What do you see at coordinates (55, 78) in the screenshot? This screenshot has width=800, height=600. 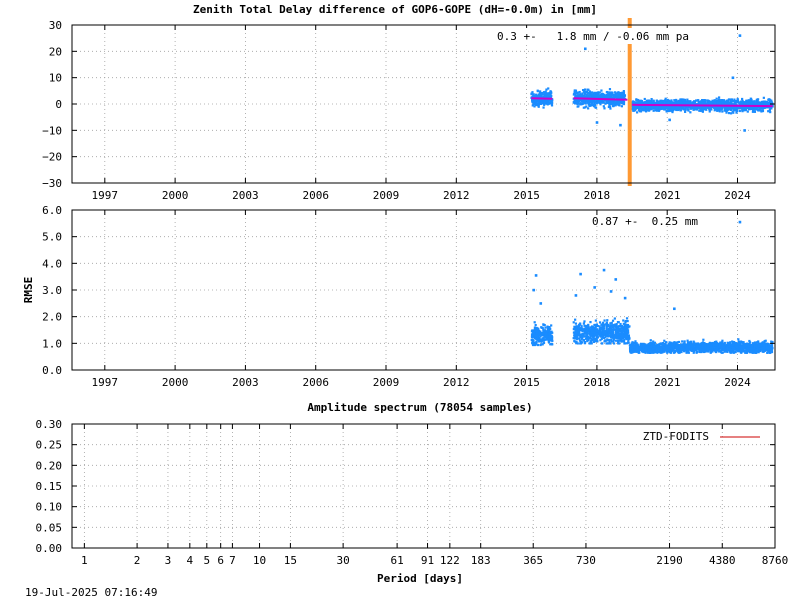 I see `ztd-y-tick-label: 10` at bounding box center [55, 78].